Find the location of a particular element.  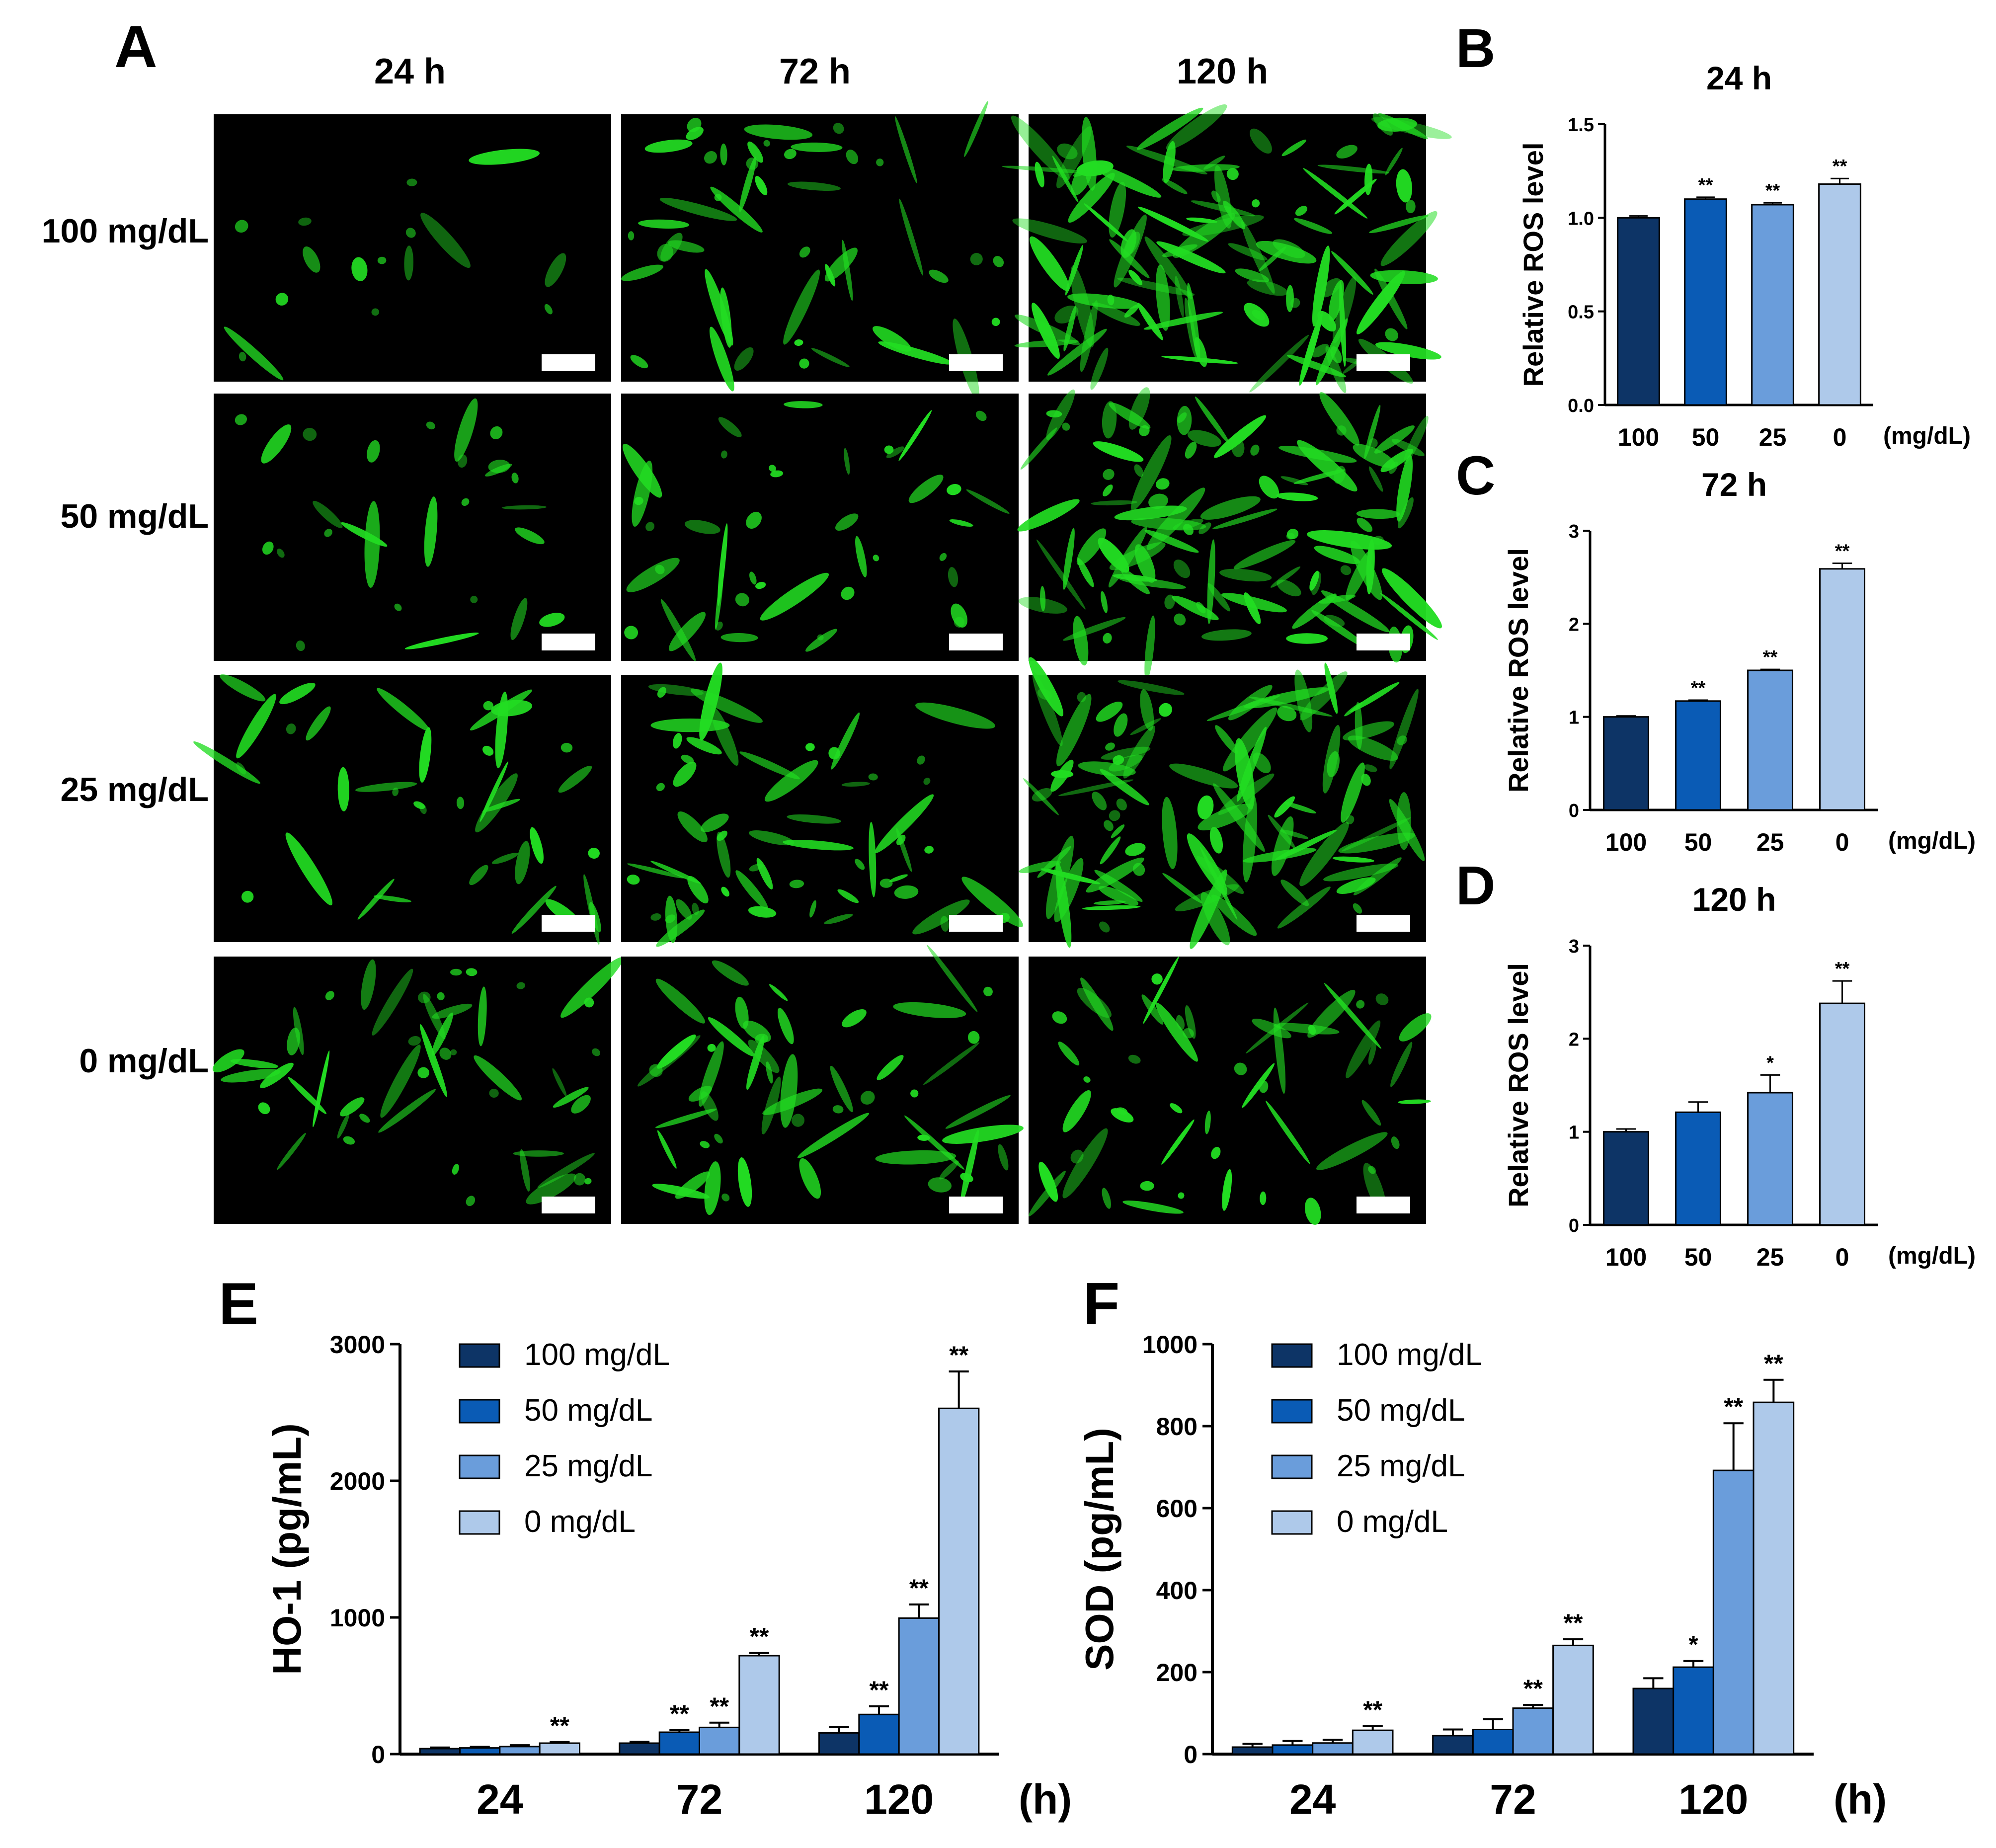

chart-title: 120 h is located at coordinates (1734, 899).